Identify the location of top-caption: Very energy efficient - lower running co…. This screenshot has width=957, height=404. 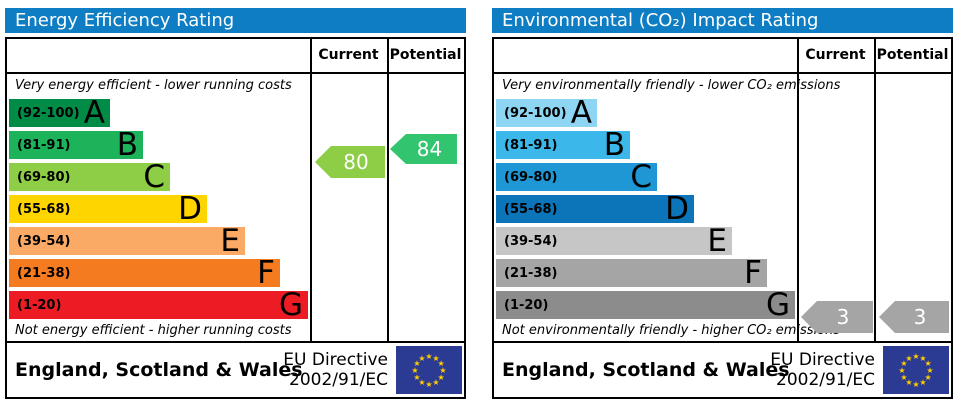
(153, 85).